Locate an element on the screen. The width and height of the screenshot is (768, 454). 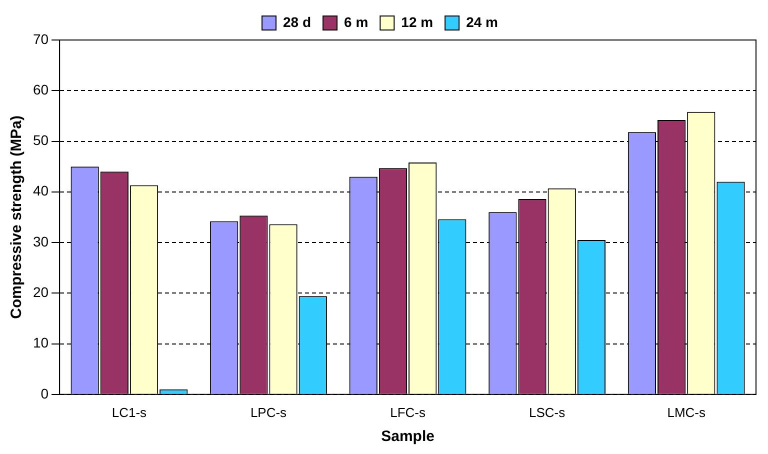
y-tick-label: 0 is located at coordinates (44, 393).